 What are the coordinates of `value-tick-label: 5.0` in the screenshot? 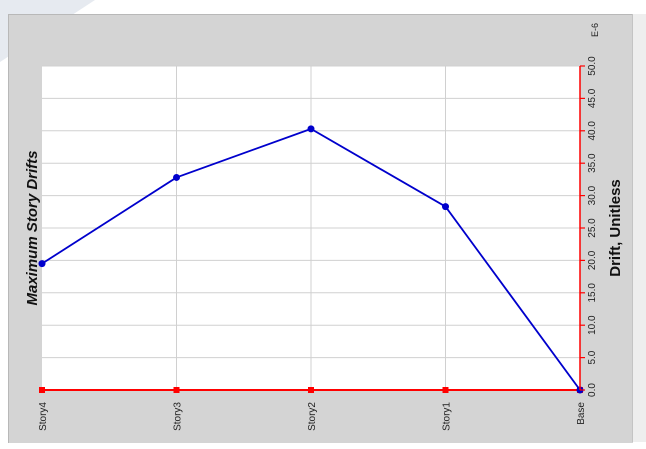 It's located at (592, 357).